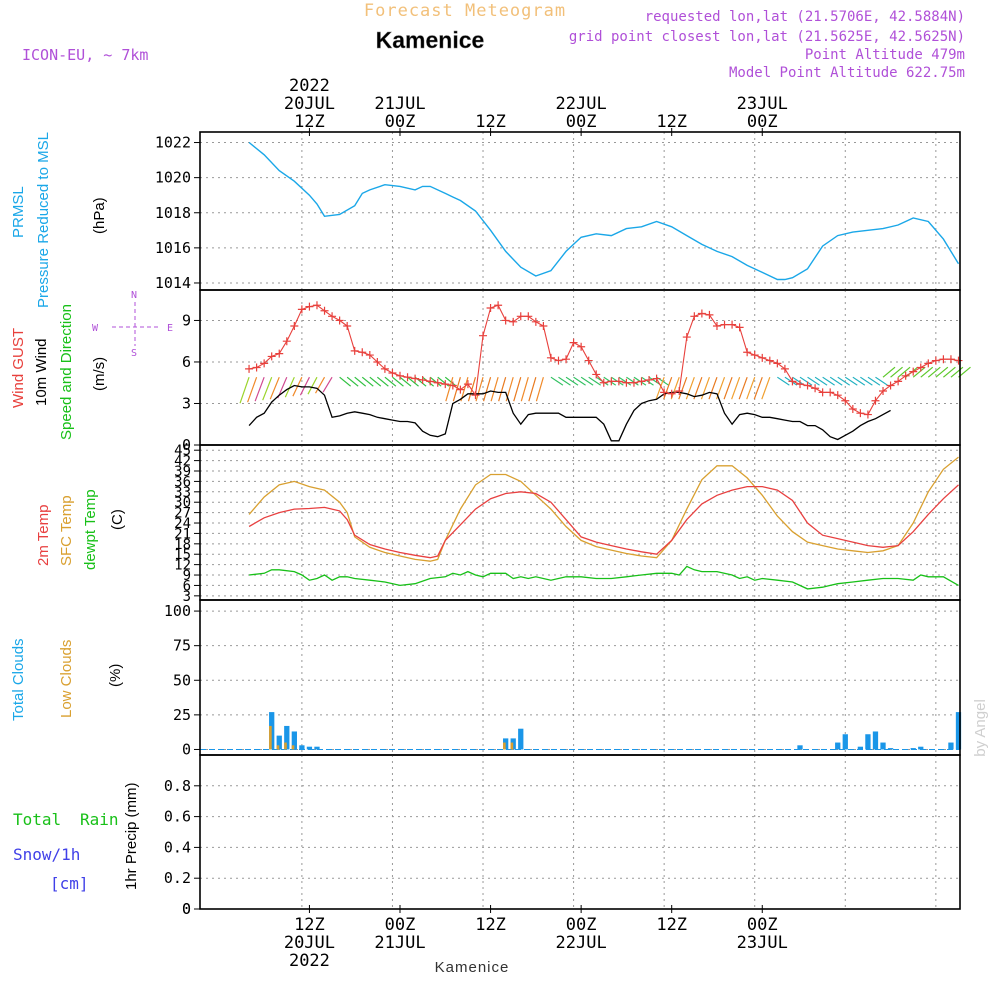 The height and width of the screenshot is (1000, 1000). Describe the element at coordinates (604, 360) in the screenshot. I see `wind-gust-markers` at that location.